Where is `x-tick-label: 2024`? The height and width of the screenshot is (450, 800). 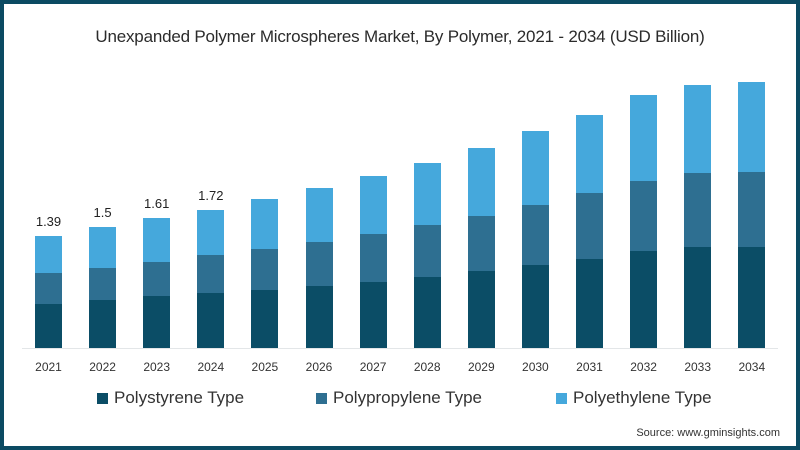
x-tick-label: 2024 is located at coordinates (211, 367).